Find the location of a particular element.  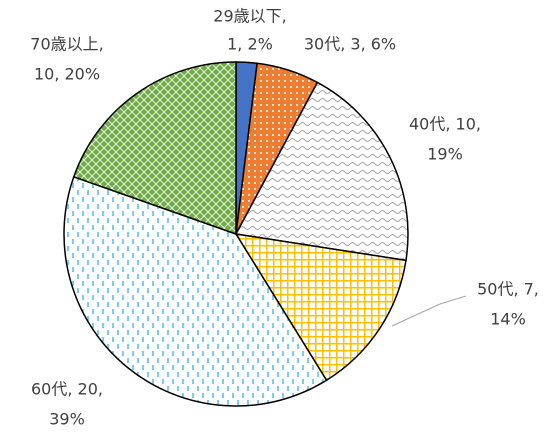

leader-line is located at coordinates (429, 311).